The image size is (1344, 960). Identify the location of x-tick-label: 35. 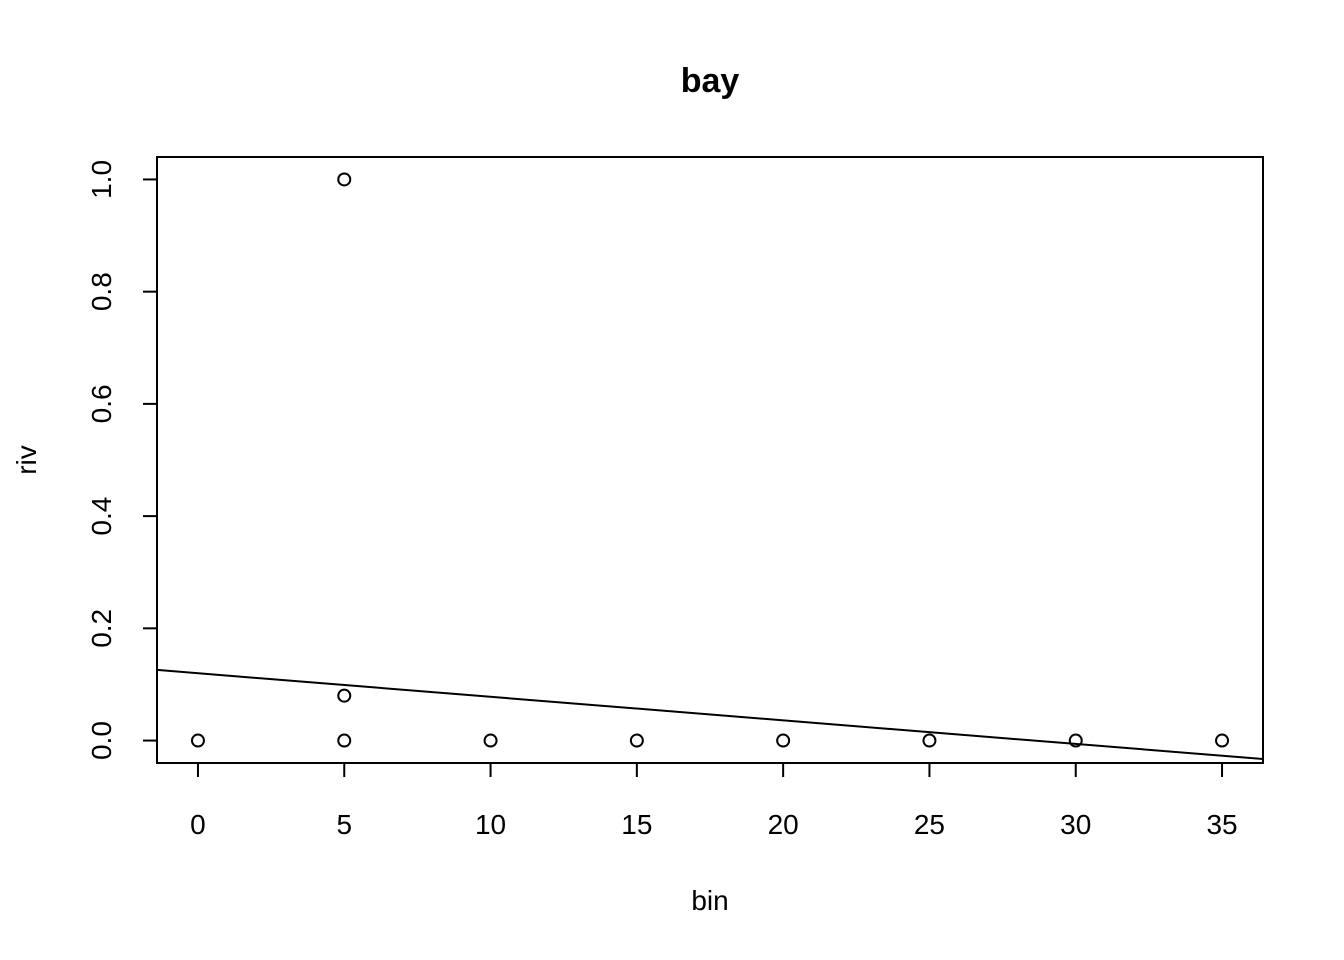
(1221, 824).